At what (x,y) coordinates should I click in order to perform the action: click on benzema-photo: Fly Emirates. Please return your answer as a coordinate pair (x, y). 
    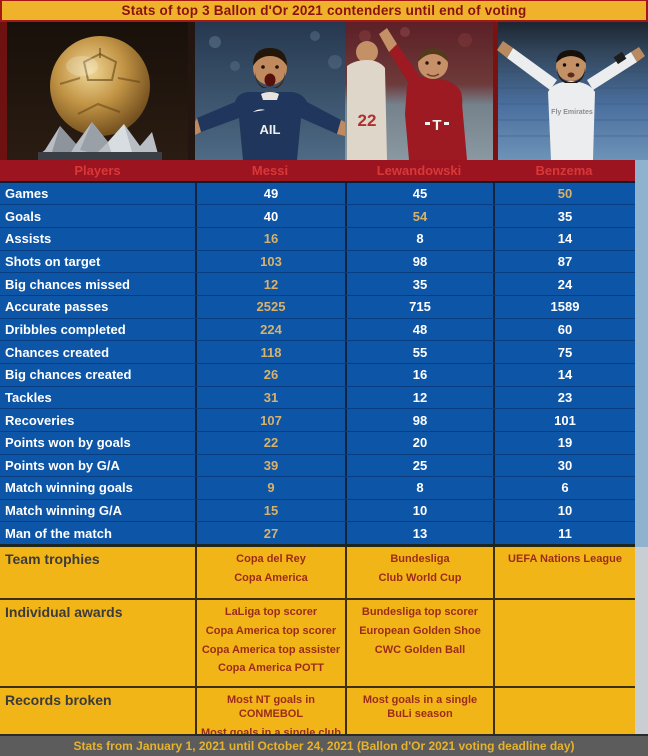
    Looking at the image, I should click on (570, 91).